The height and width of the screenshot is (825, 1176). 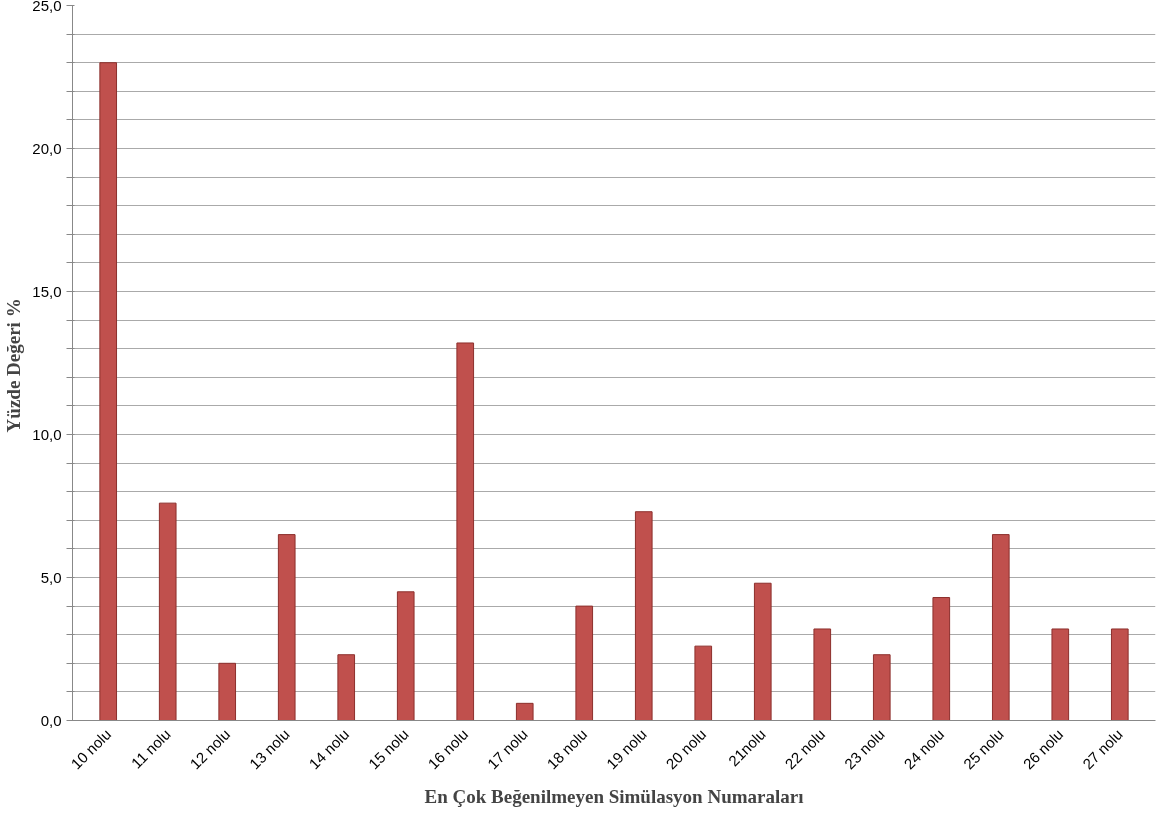 What do you see at coordinates (924, 749) in the screenshot?
I see `x-tick-label: 24 nolu` at bounding box center [924, 749].